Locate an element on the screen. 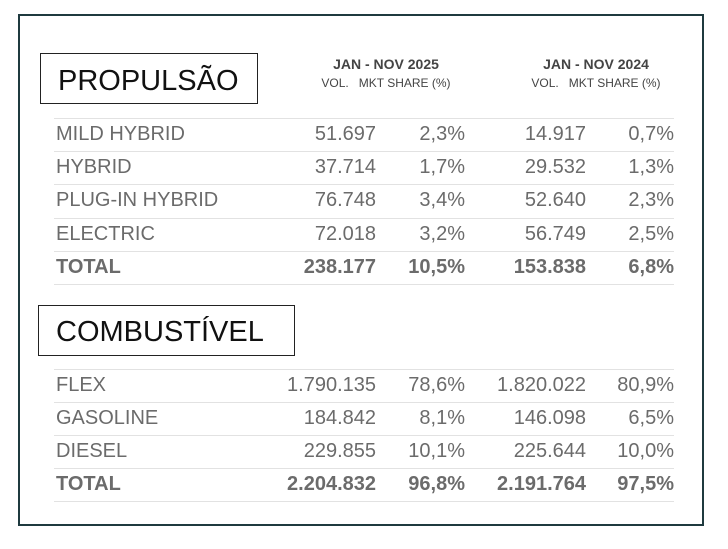  fuel-section-title: COMBUSTÍVEL is located at coordinates (166, 330).